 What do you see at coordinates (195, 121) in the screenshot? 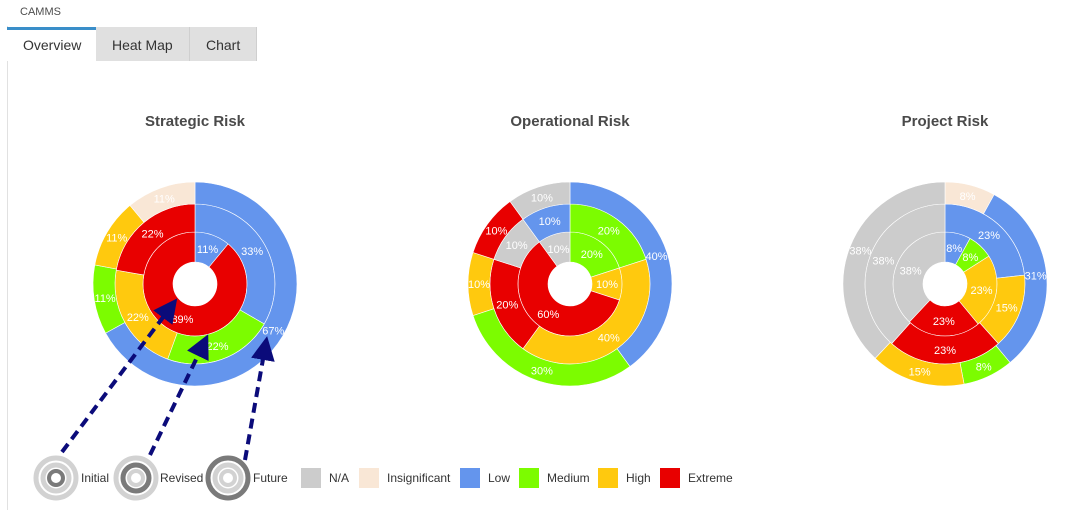
I see `chart-title-strategic: Strategic Risk` at bounding box center [195, 121].